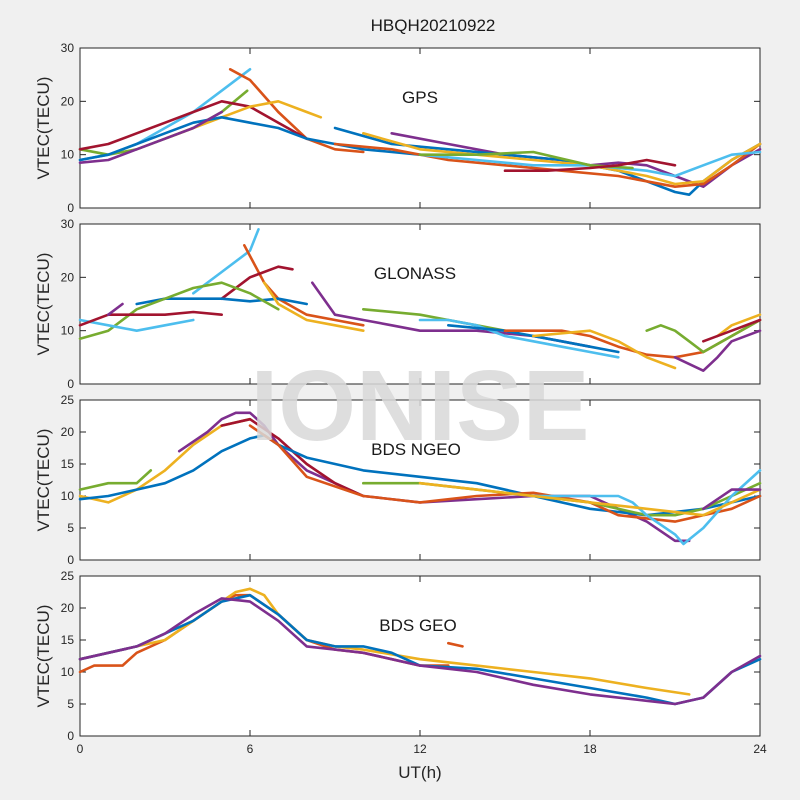 The height and width of the screenshot is (800, 800). I want to click on panel-label: GLONASS, so click(415, 273).